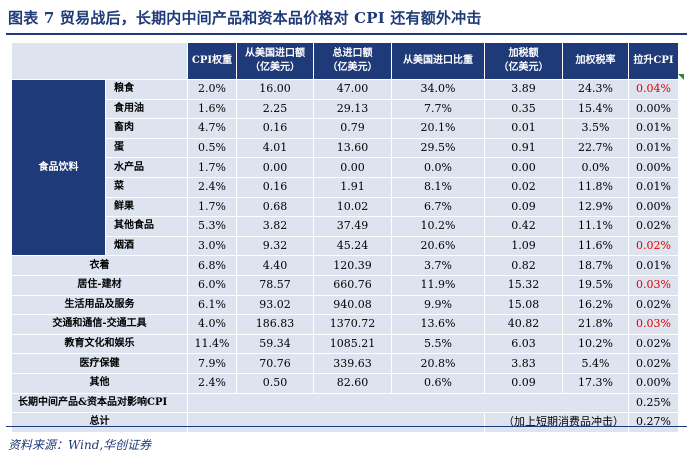 The image size is (693, 469). What do you see at coordinates (275, 226) in the screenshot?
I see `us-import-cell: 3.82` at bounding box center [275, 226].